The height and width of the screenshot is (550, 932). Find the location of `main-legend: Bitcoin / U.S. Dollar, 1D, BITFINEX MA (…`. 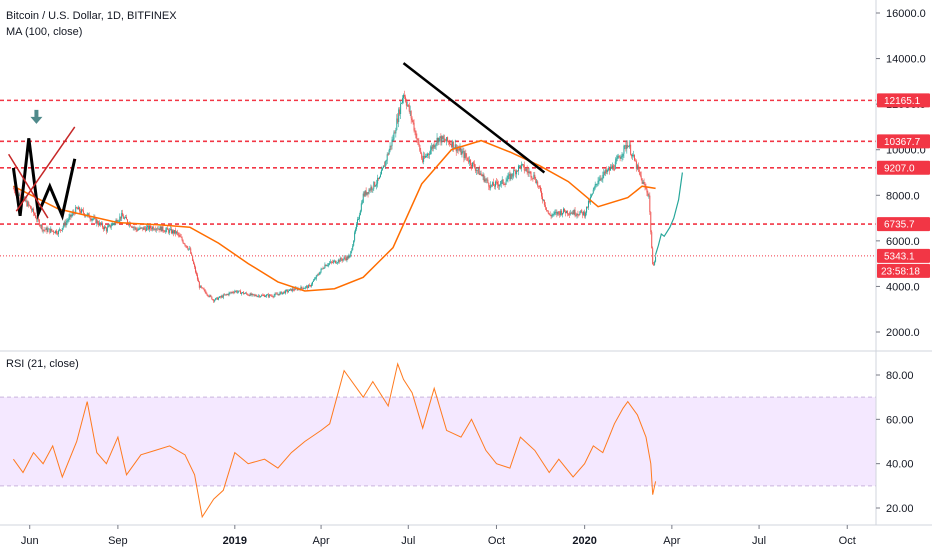

main-legend: Bitcoin / U.S. Dollar, 1D, BITFINEX MA (… is located at coordinates (91, 24).